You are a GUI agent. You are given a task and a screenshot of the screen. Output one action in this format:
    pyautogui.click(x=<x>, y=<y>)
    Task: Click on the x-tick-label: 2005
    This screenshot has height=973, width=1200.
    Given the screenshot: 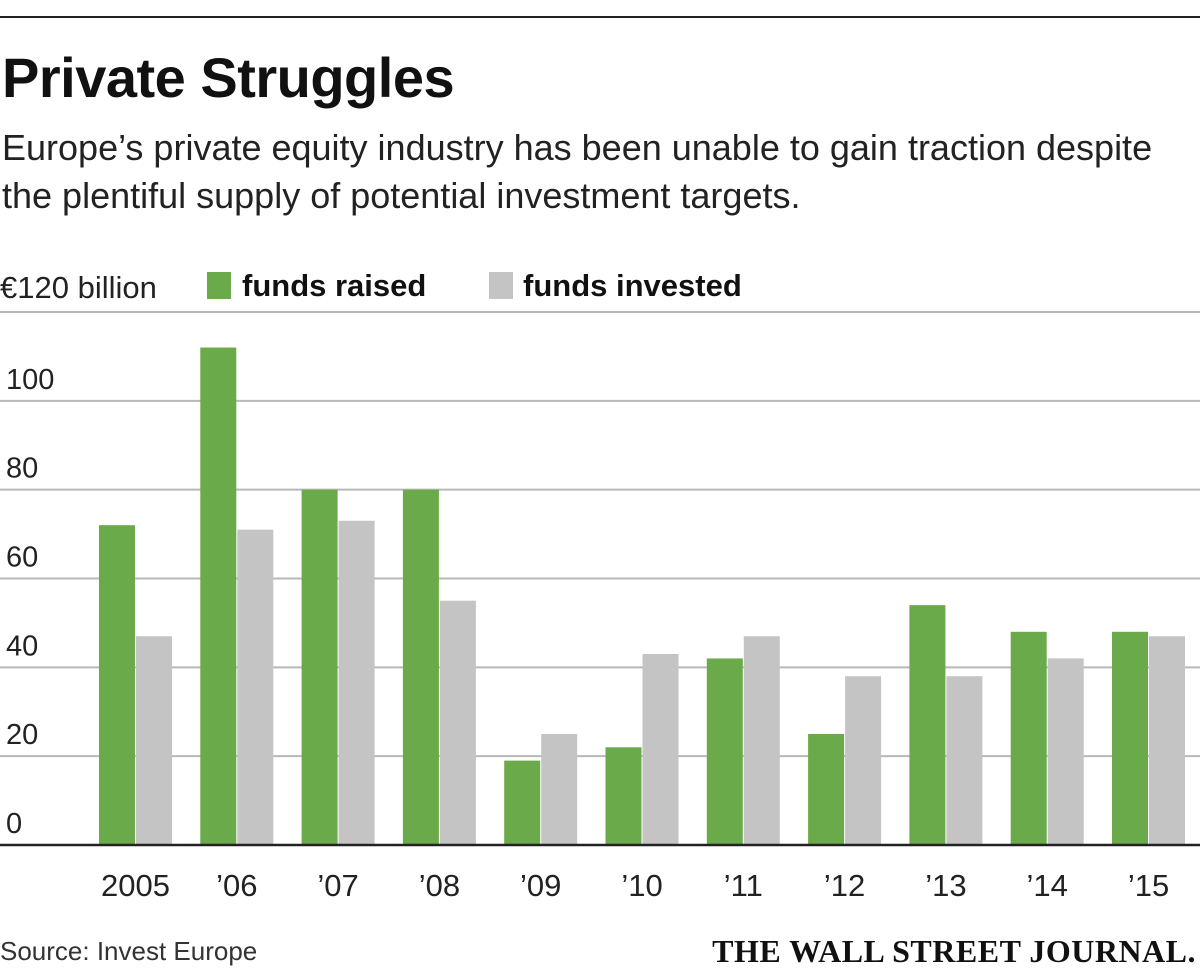 What is the action you would take?
    pyautogui.click(x=135, y=885)
    